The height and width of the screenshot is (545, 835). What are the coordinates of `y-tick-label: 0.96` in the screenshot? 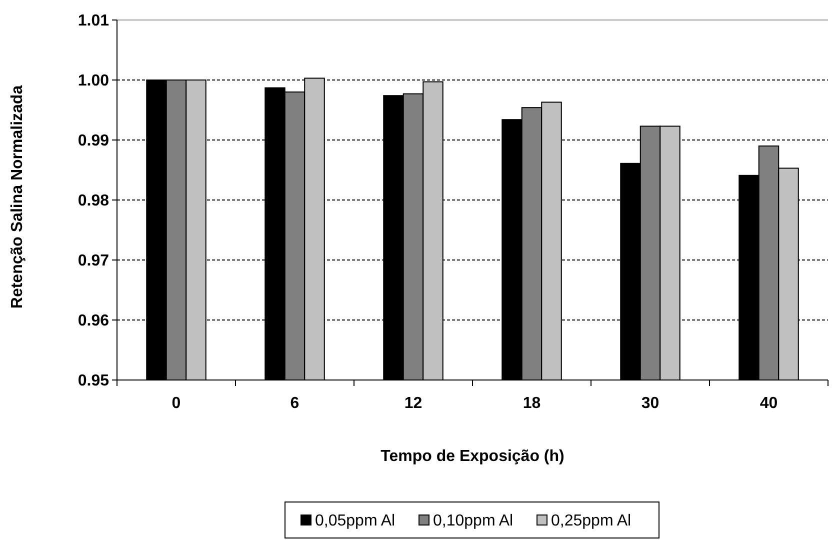 It's located at (94, 321).